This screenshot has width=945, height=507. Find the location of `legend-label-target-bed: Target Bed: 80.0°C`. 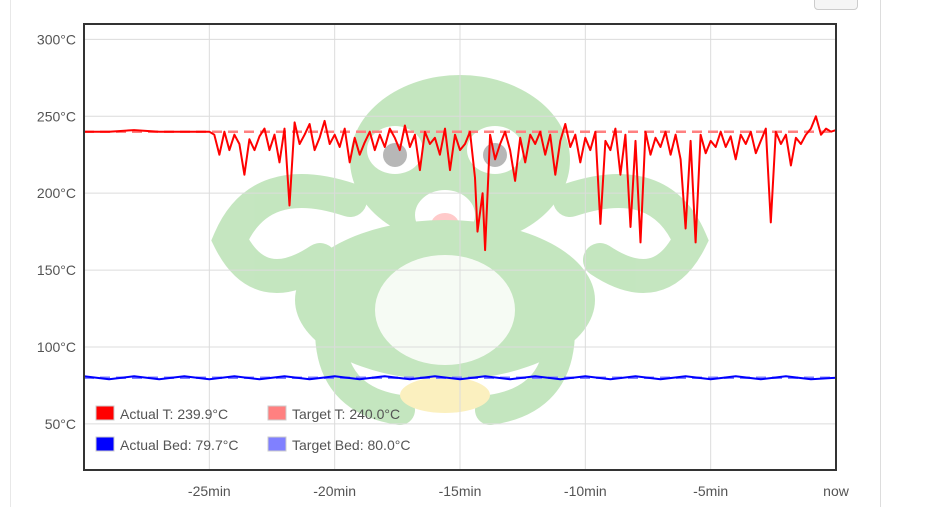

legend-label-target-bed: Target Bed: 80.0°C is located at coordinates (351, 445).